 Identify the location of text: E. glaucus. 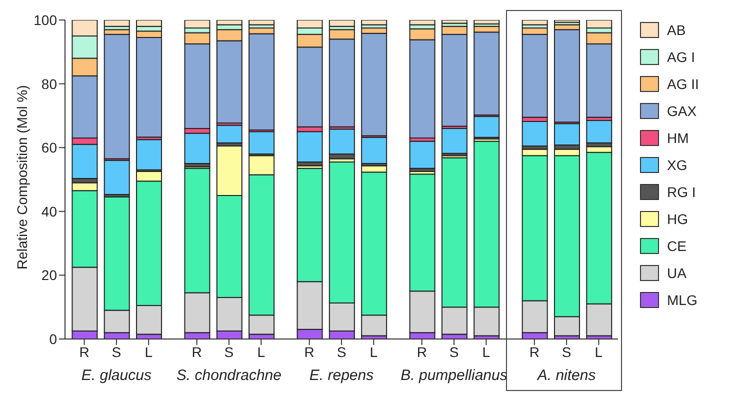
(116, 375).